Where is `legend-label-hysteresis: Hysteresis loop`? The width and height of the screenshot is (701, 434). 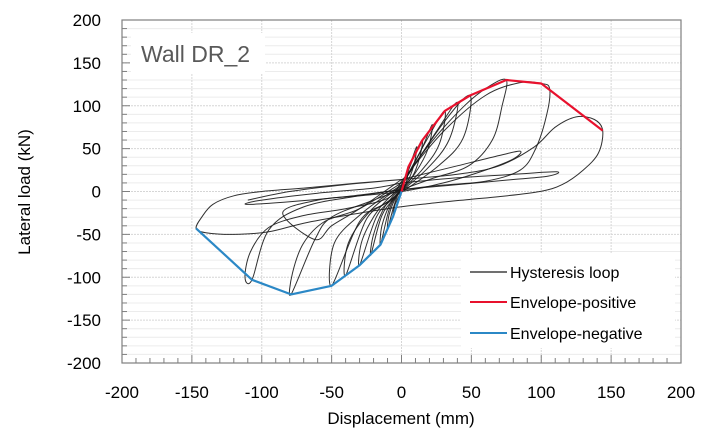 legend-label-hysteresis: Hysteresis loop is located at coordinates (564, 273).